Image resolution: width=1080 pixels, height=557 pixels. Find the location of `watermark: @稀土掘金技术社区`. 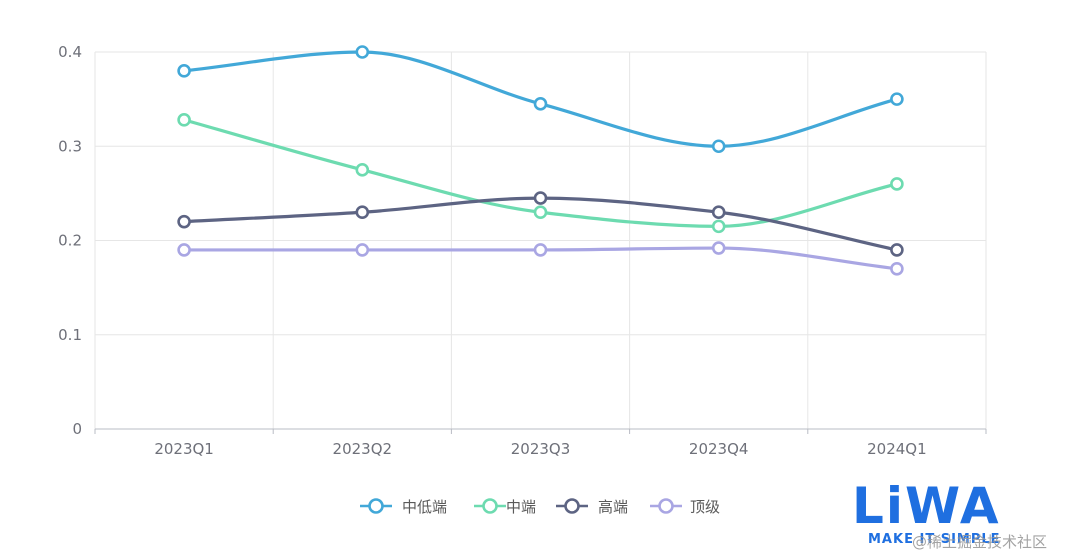

watermark: @稀土掘金技术社区 is located at coordinates (980, 542).